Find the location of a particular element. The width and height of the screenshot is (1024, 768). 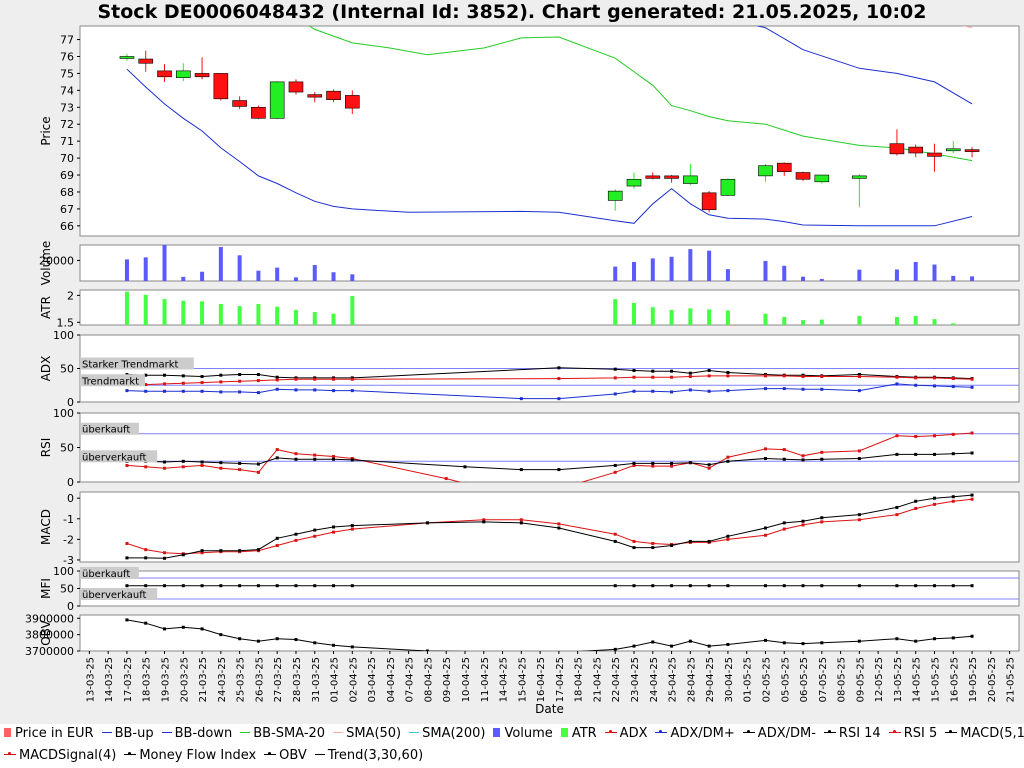

legend-item: SMA(200) is located at coordinates (447, 733).